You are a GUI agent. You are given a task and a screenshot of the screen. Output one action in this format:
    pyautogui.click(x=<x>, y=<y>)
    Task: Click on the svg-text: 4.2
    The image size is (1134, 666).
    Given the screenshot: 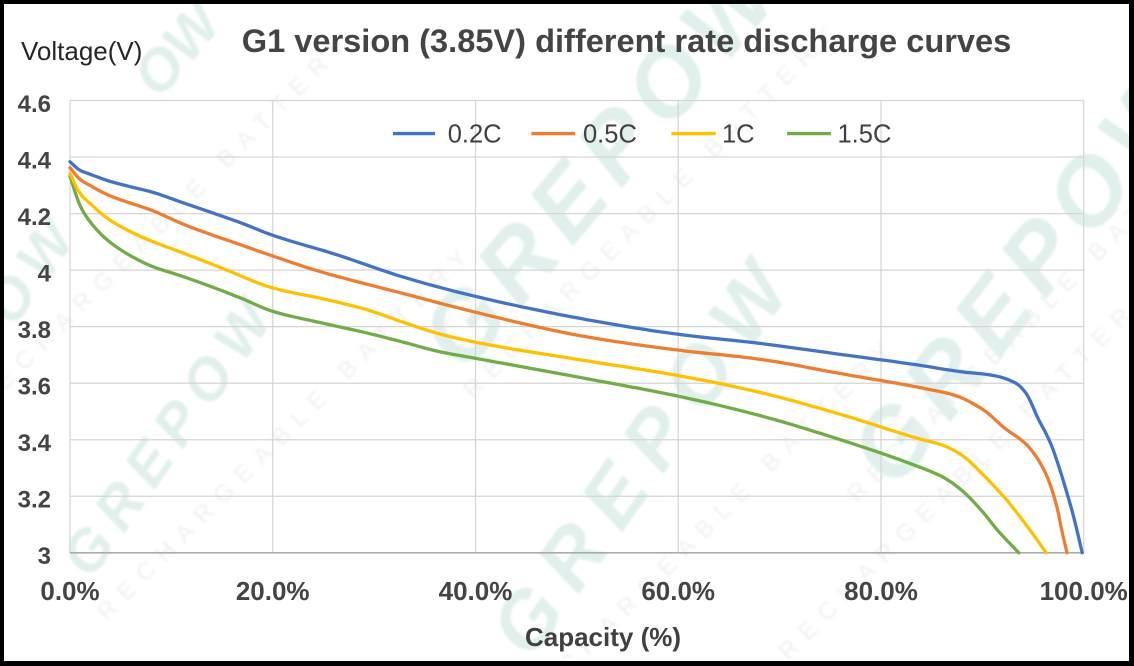 What is the action you would take?
    pyautogui.click(x=34, y=217)
    